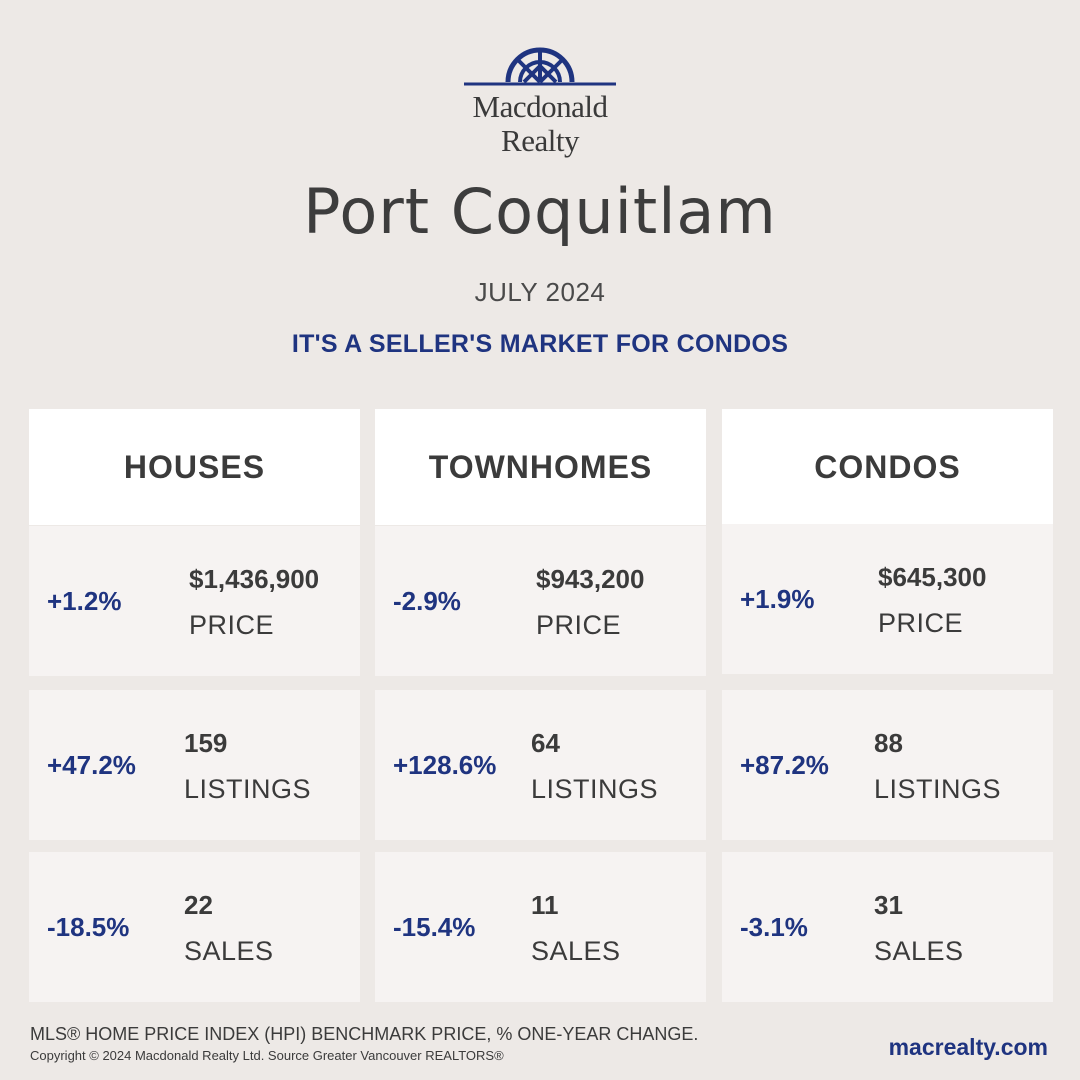 The height and width of the screenshot is (1080, 1080). Describe the element at coordinates (194, 765) in the screenshot. I see `houses-listings-card: +47.2% 159 LISTINGS` at that location.